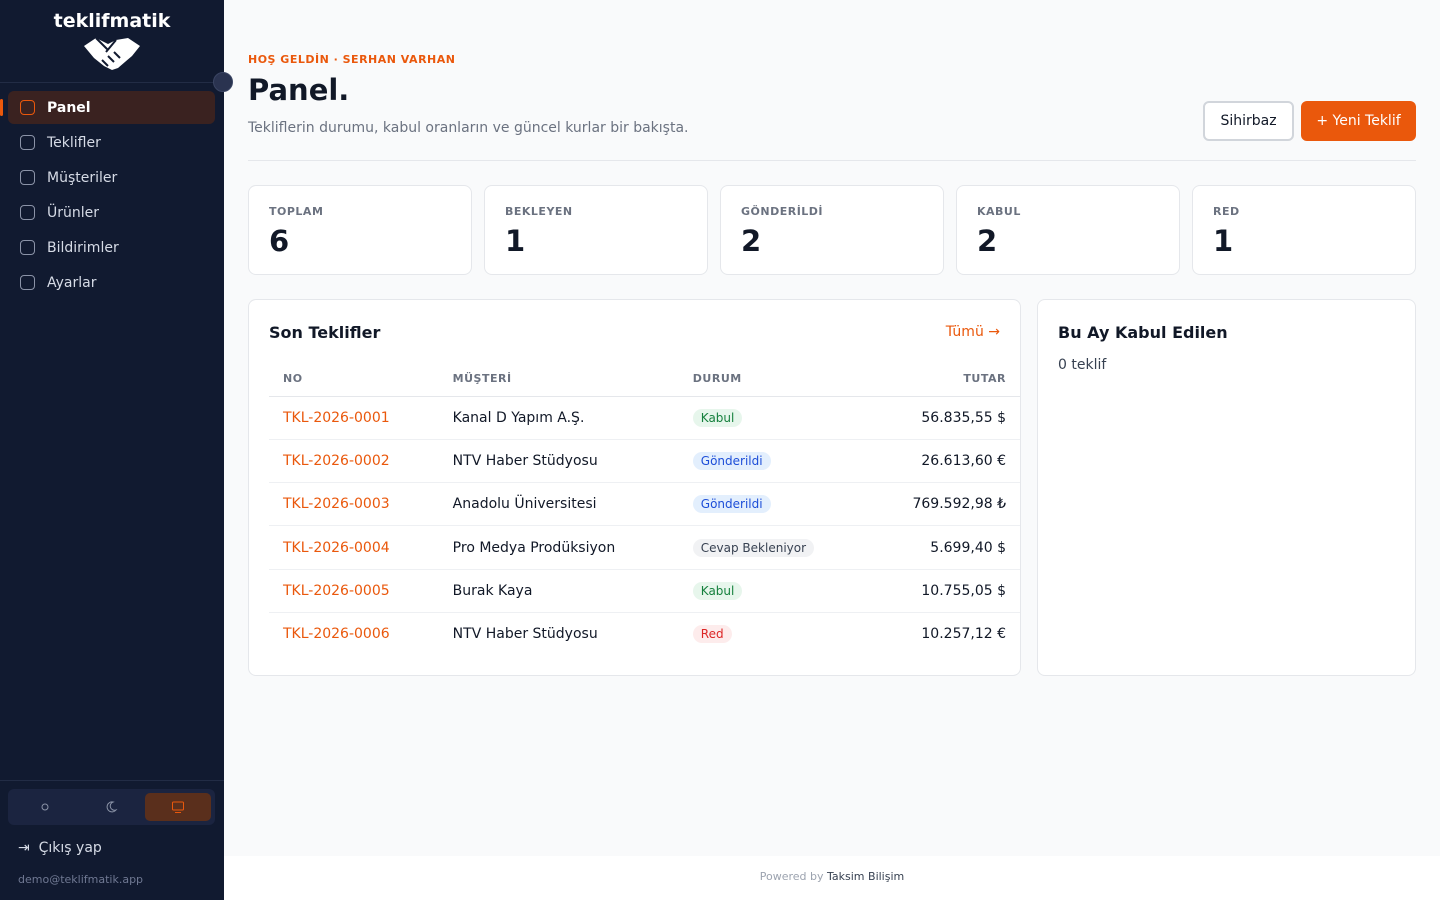 This screenshot has height=900, width=1440. Describe the element at coordinates (791, 876) in the screenshot. I see `footer-prefix: Powered by` at that location.